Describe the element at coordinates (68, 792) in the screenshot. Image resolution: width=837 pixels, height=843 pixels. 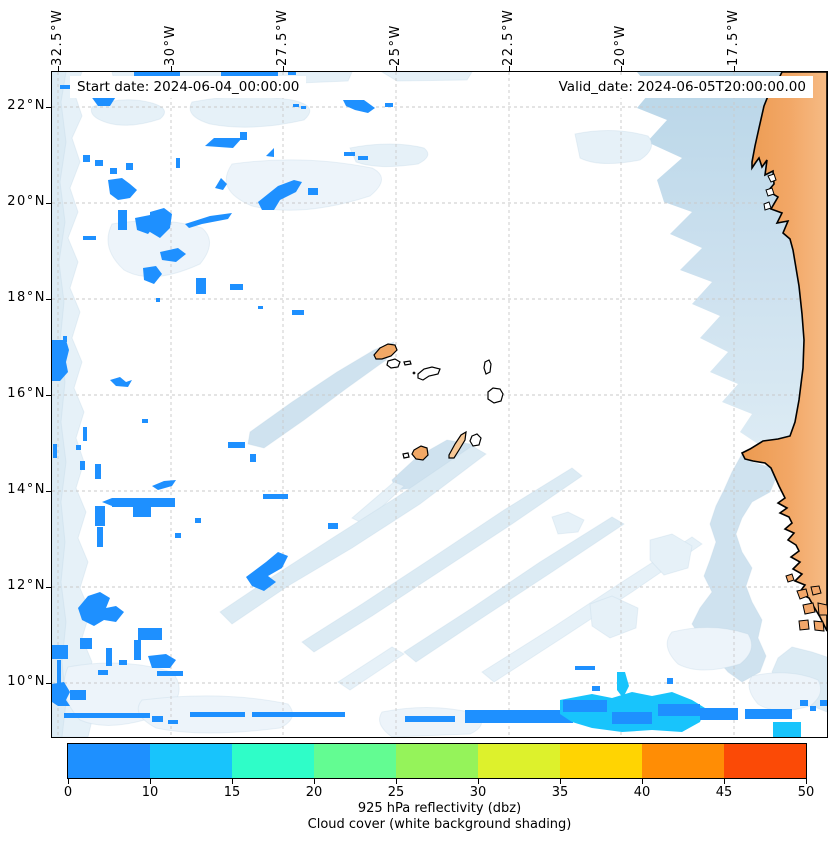
I see `colorbar-tick: 0` at that location.